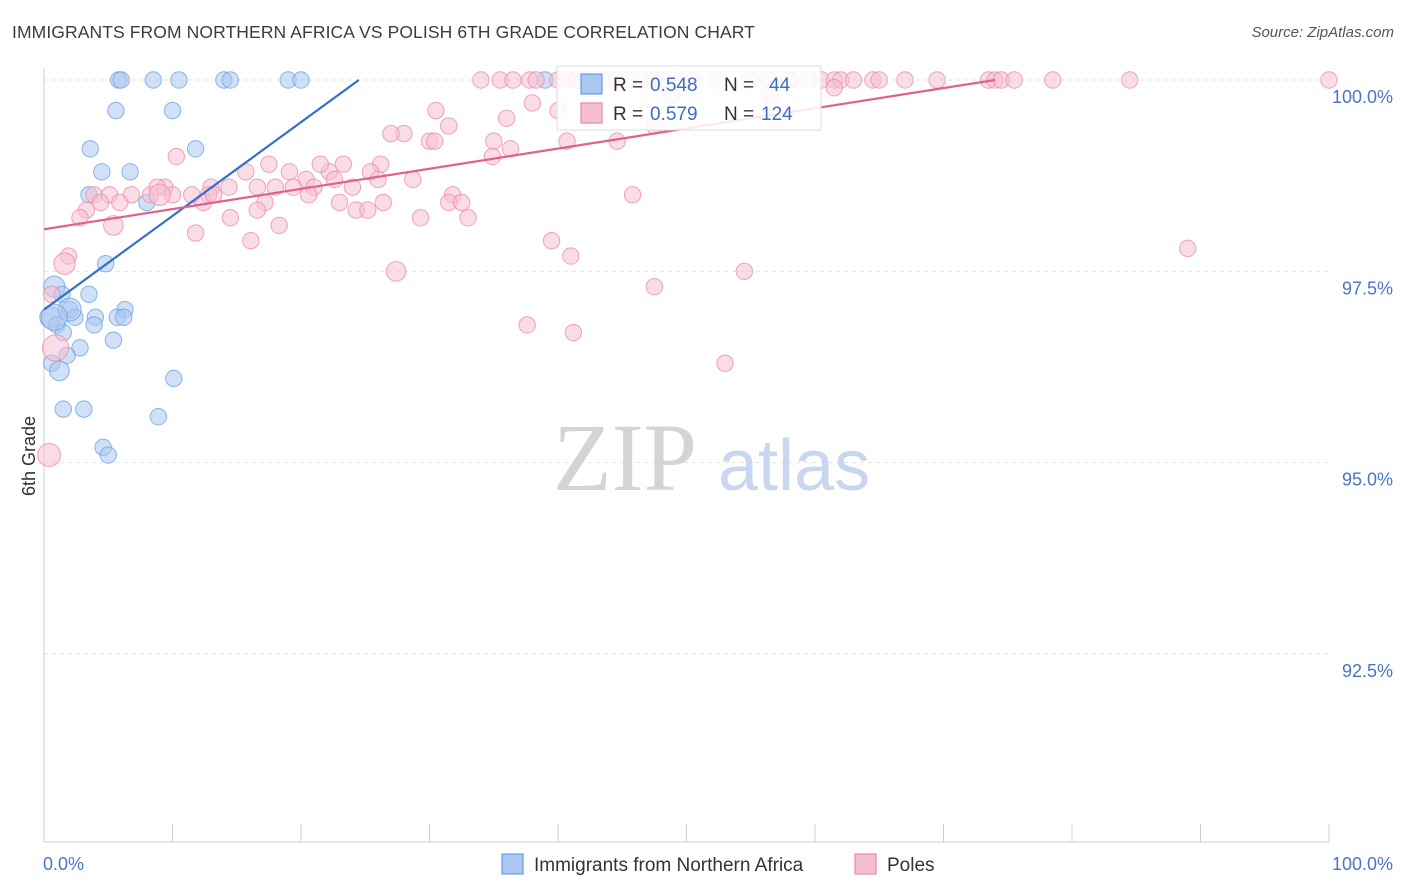 The image size is (1406, 892). I want to click on immigrants-trend-line, so click(201, 195).